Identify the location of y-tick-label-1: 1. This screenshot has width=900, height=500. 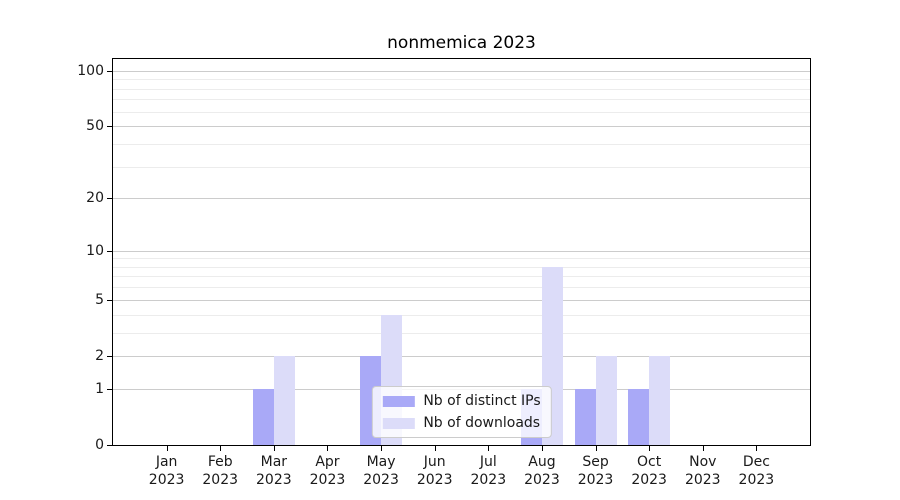
(99, 388).